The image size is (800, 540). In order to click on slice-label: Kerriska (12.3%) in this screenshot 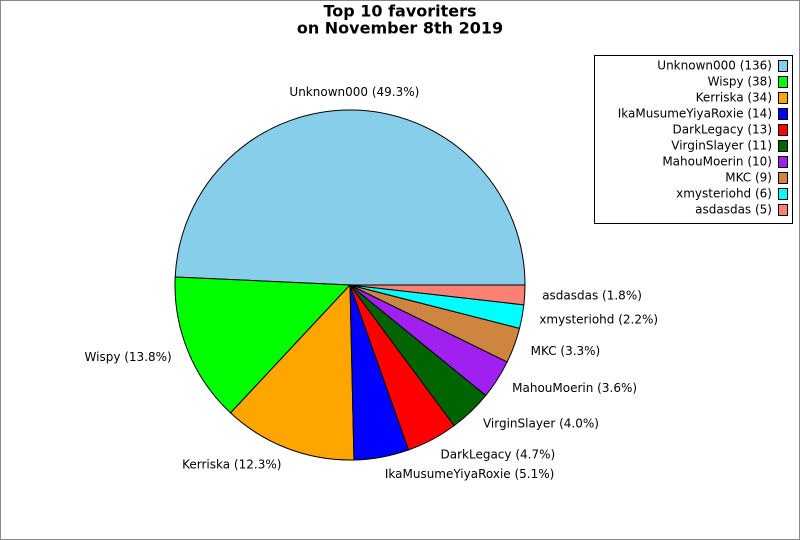, I will do `click(231, 464)`.